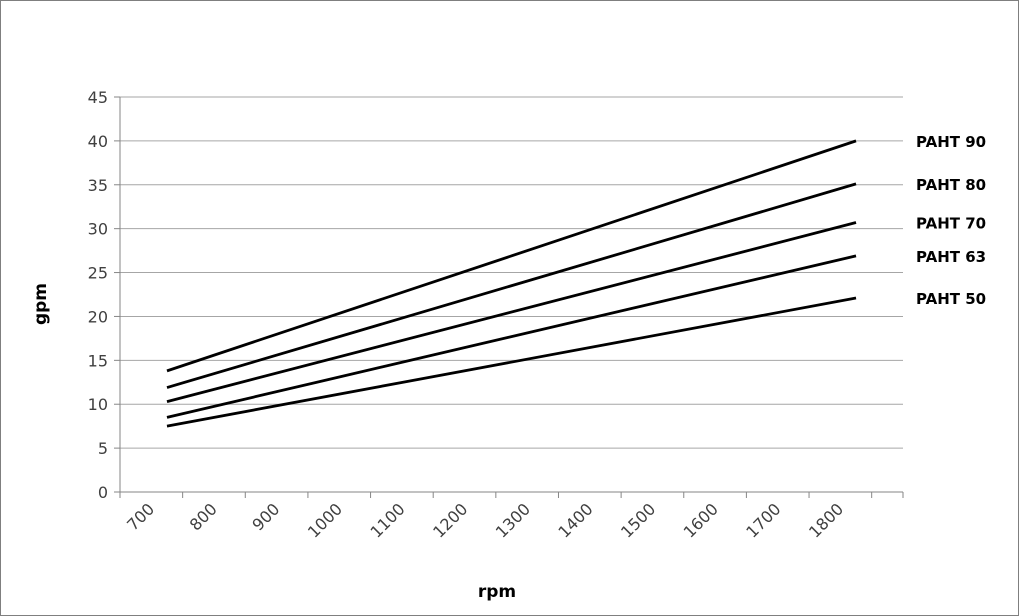  What do you see at coordinates (98, 360) in the screenshot?
I see `y-tick-label-15: 15` at bounding box center [98, 360].